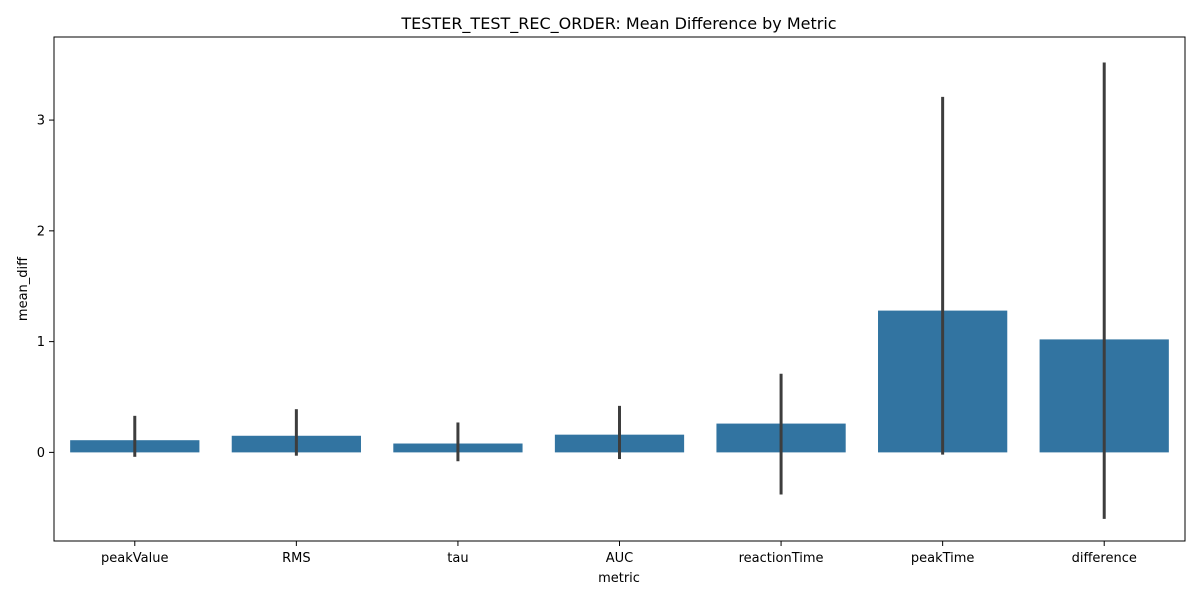 This screenshot has height=600, width=1200. Describe the element at coordinates (41, 342) in the screenshot. I see `y-tick-label-1: 1` at that location.